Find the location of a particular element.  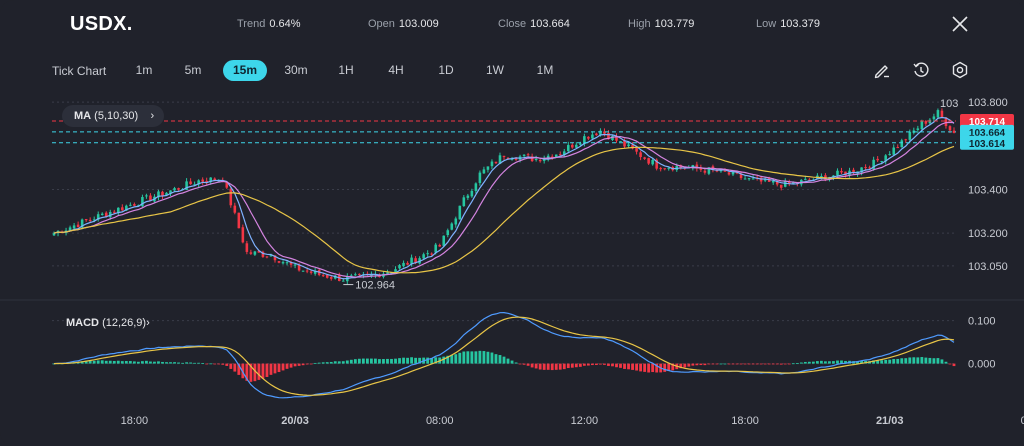

replay-icon is located at coordinates (921, 70).